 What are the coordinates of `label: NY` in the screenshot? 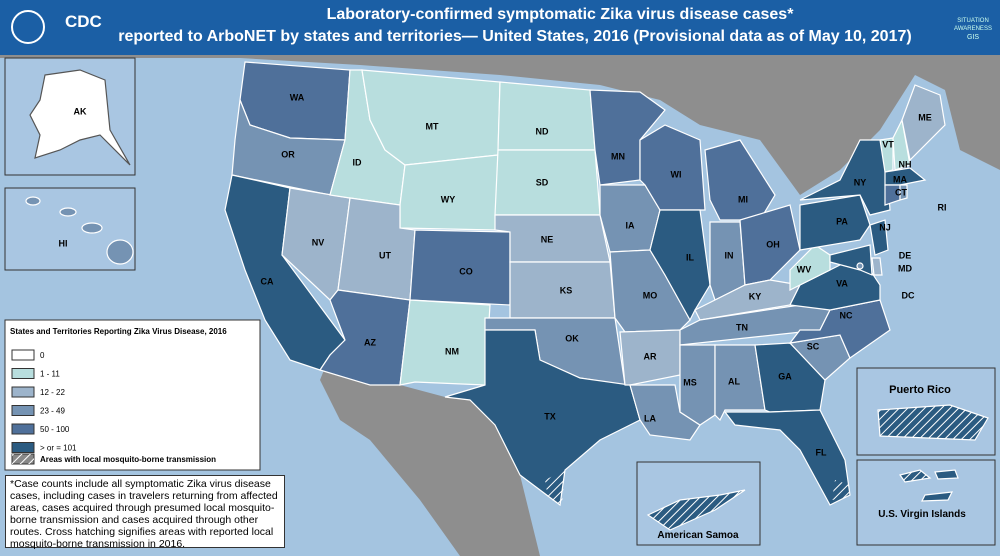 It's located at (860, 182).